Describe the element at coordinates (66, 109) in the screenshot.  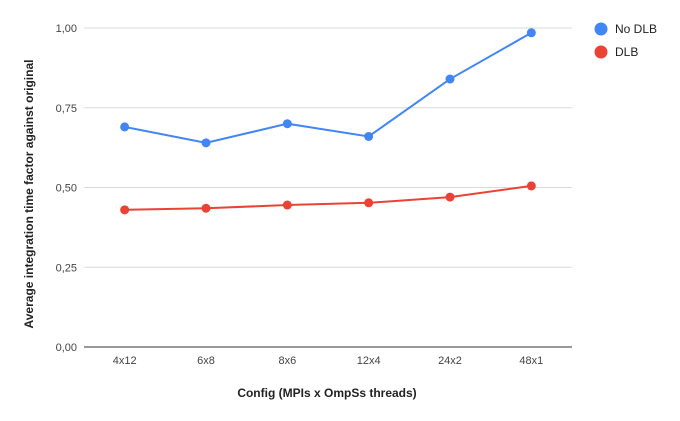
I see `y-tick-label: 0,75` at that location.